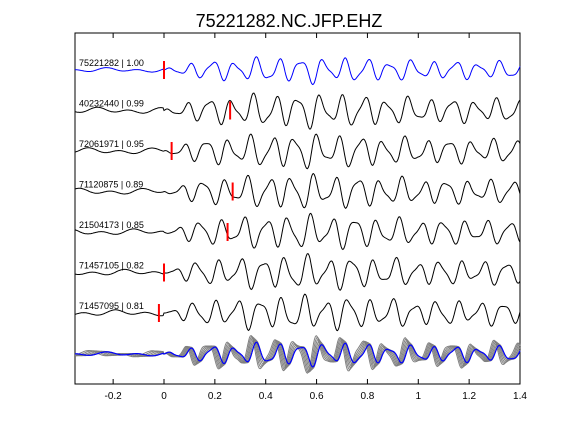  Describe the element at coordinates (520, 396) in the screenshot. I see `x-tick-label-8: 1.4` at that location.